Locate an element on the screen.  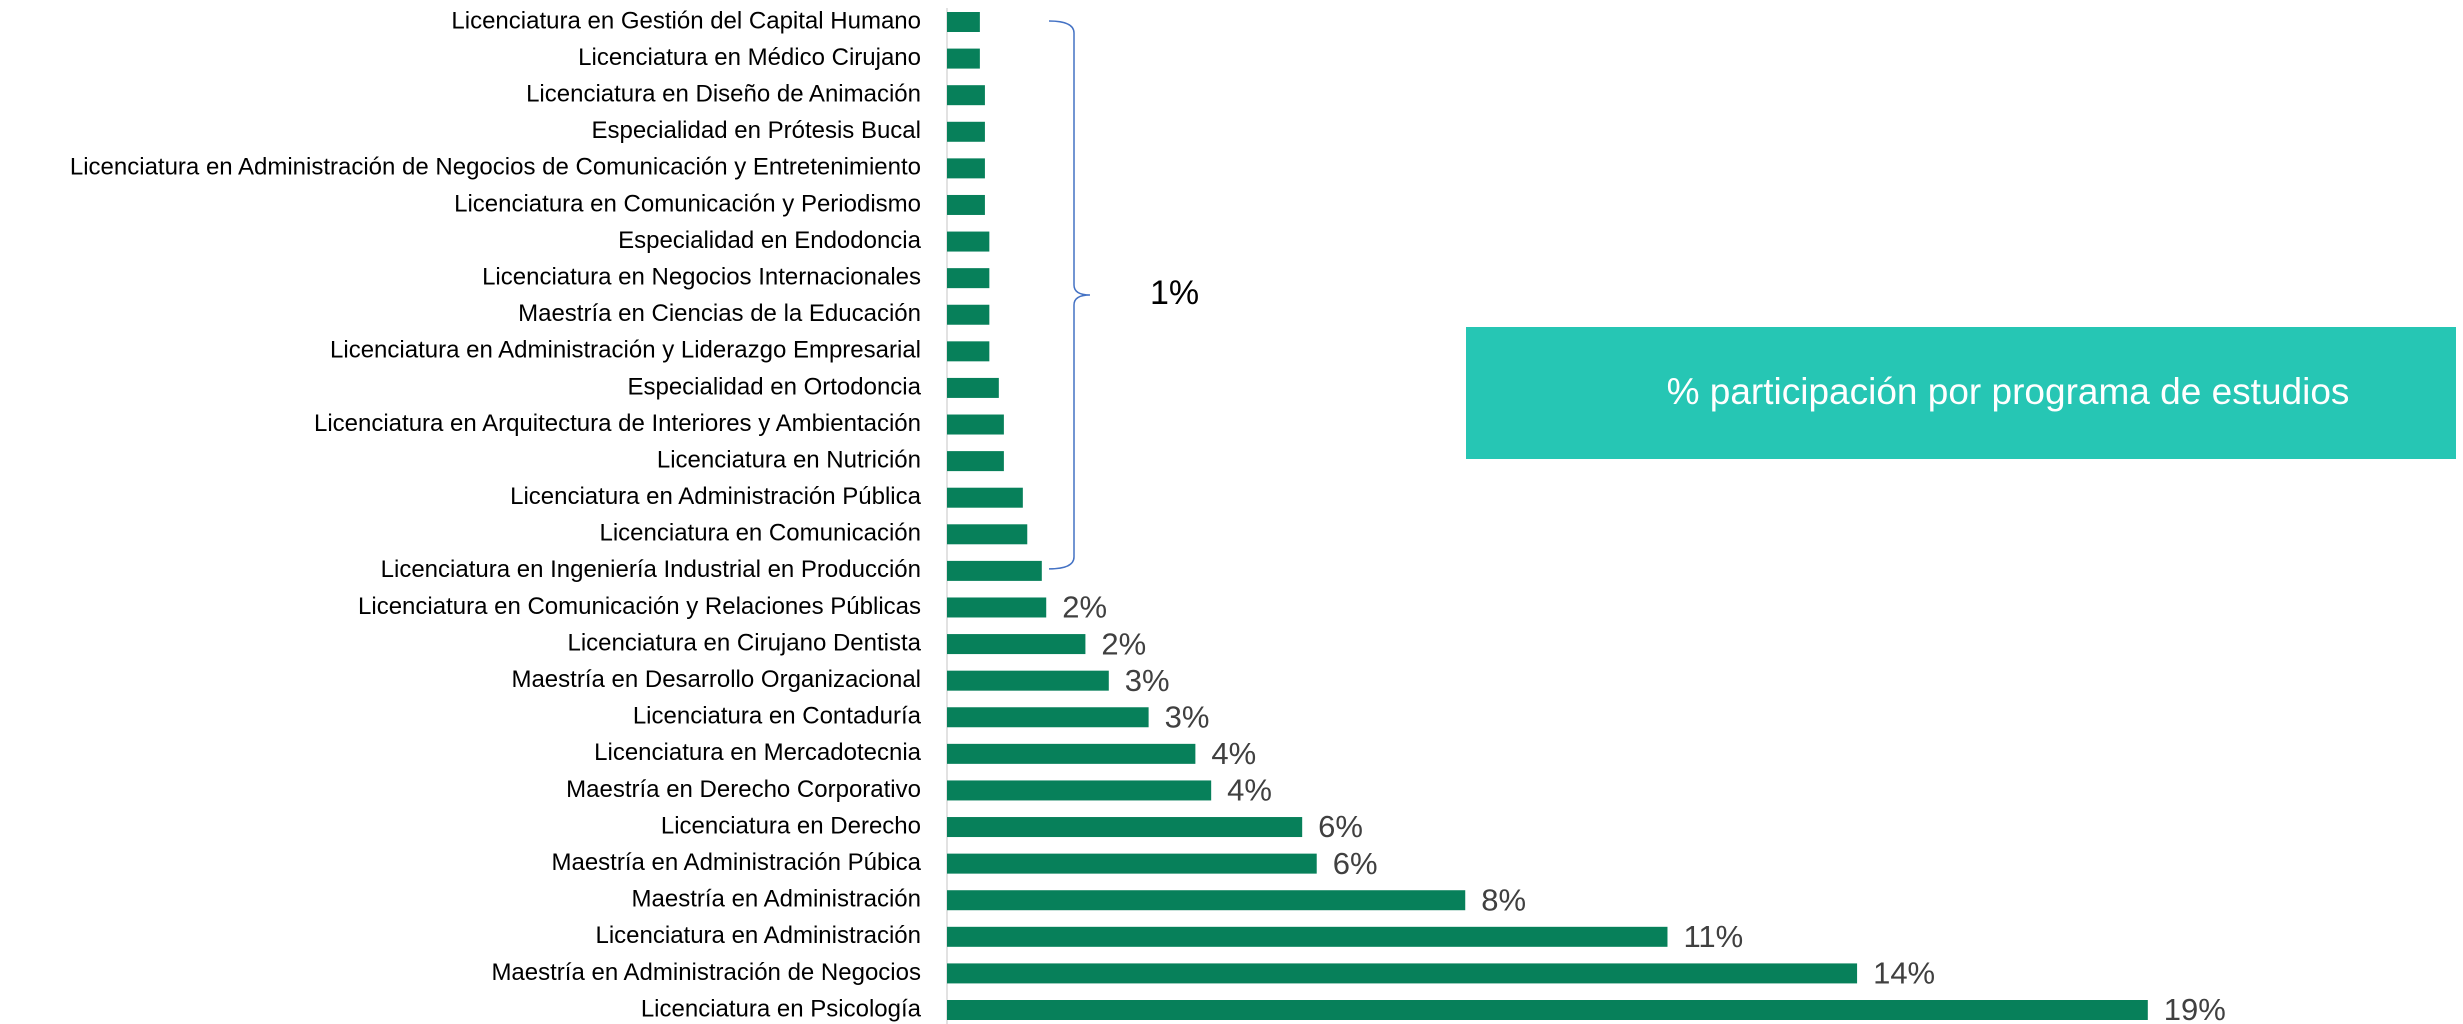
category-label: Licenciatura en Médico Cirujano is located at coordinates (749, 57).